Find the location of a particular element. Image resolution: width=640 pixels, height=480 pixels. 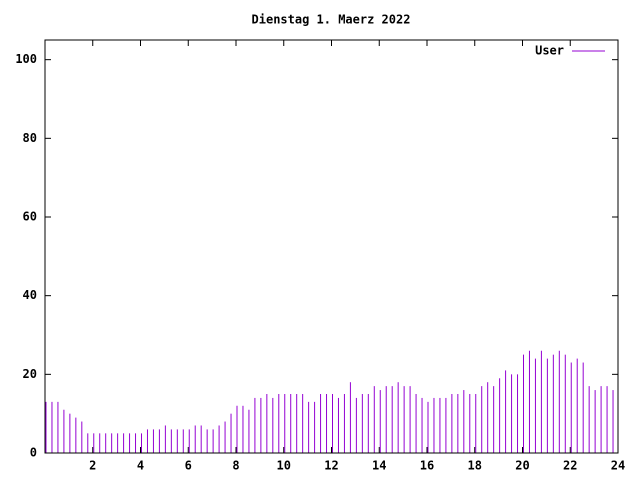

legend-label: User is located at coordinates (549, 51).